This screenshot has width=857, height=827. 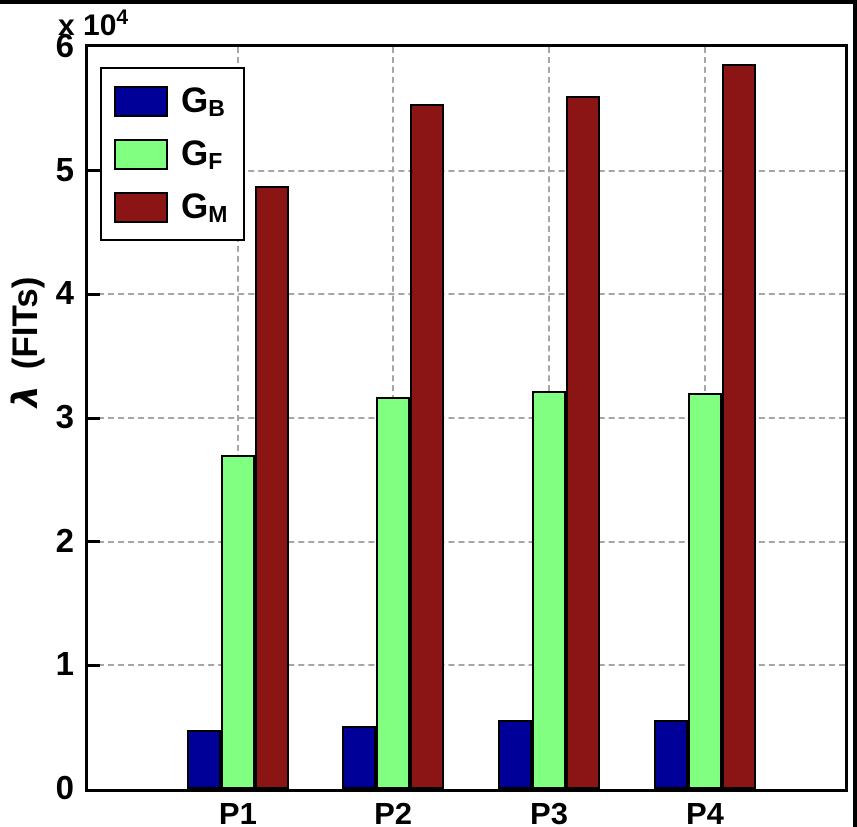 I want to click on bar-G_F-P1, so click(x=237, y=622).